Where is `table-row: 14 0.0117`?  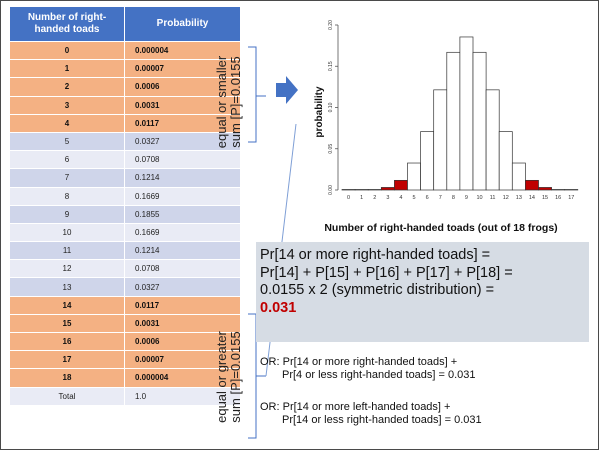
table-row: 14 0.0117 is located at coordinates (125, 305).